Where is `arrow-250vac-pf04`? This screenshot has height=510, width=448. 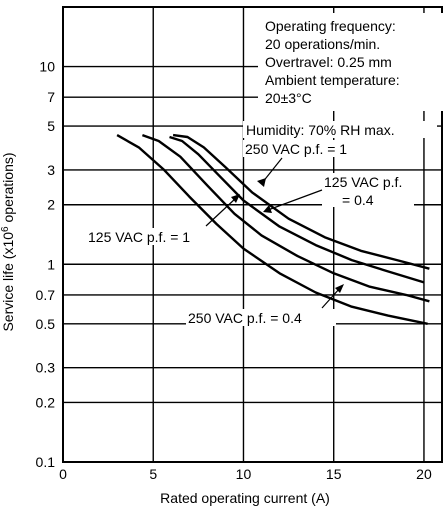 arrow-250vac-pf04 is located at coordinates (339, 288).